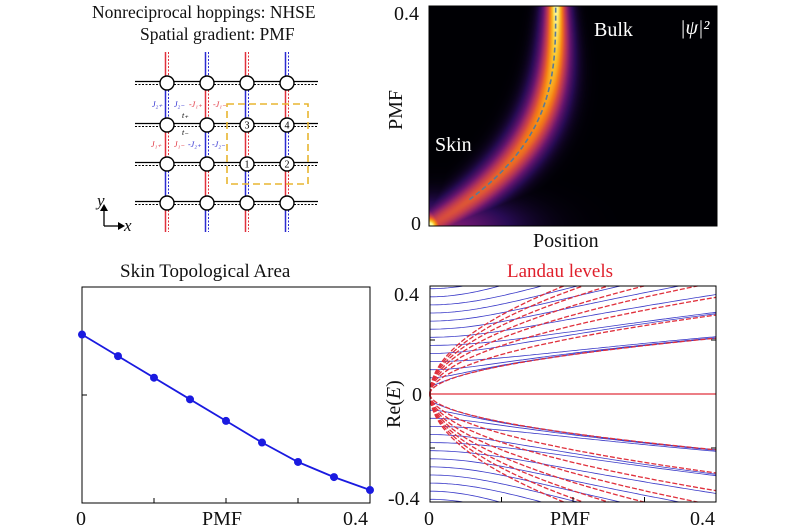 The width and height of the screenshot is (800, 530). I want to click on hopping-label: -J₂₊, so click(195, 144).